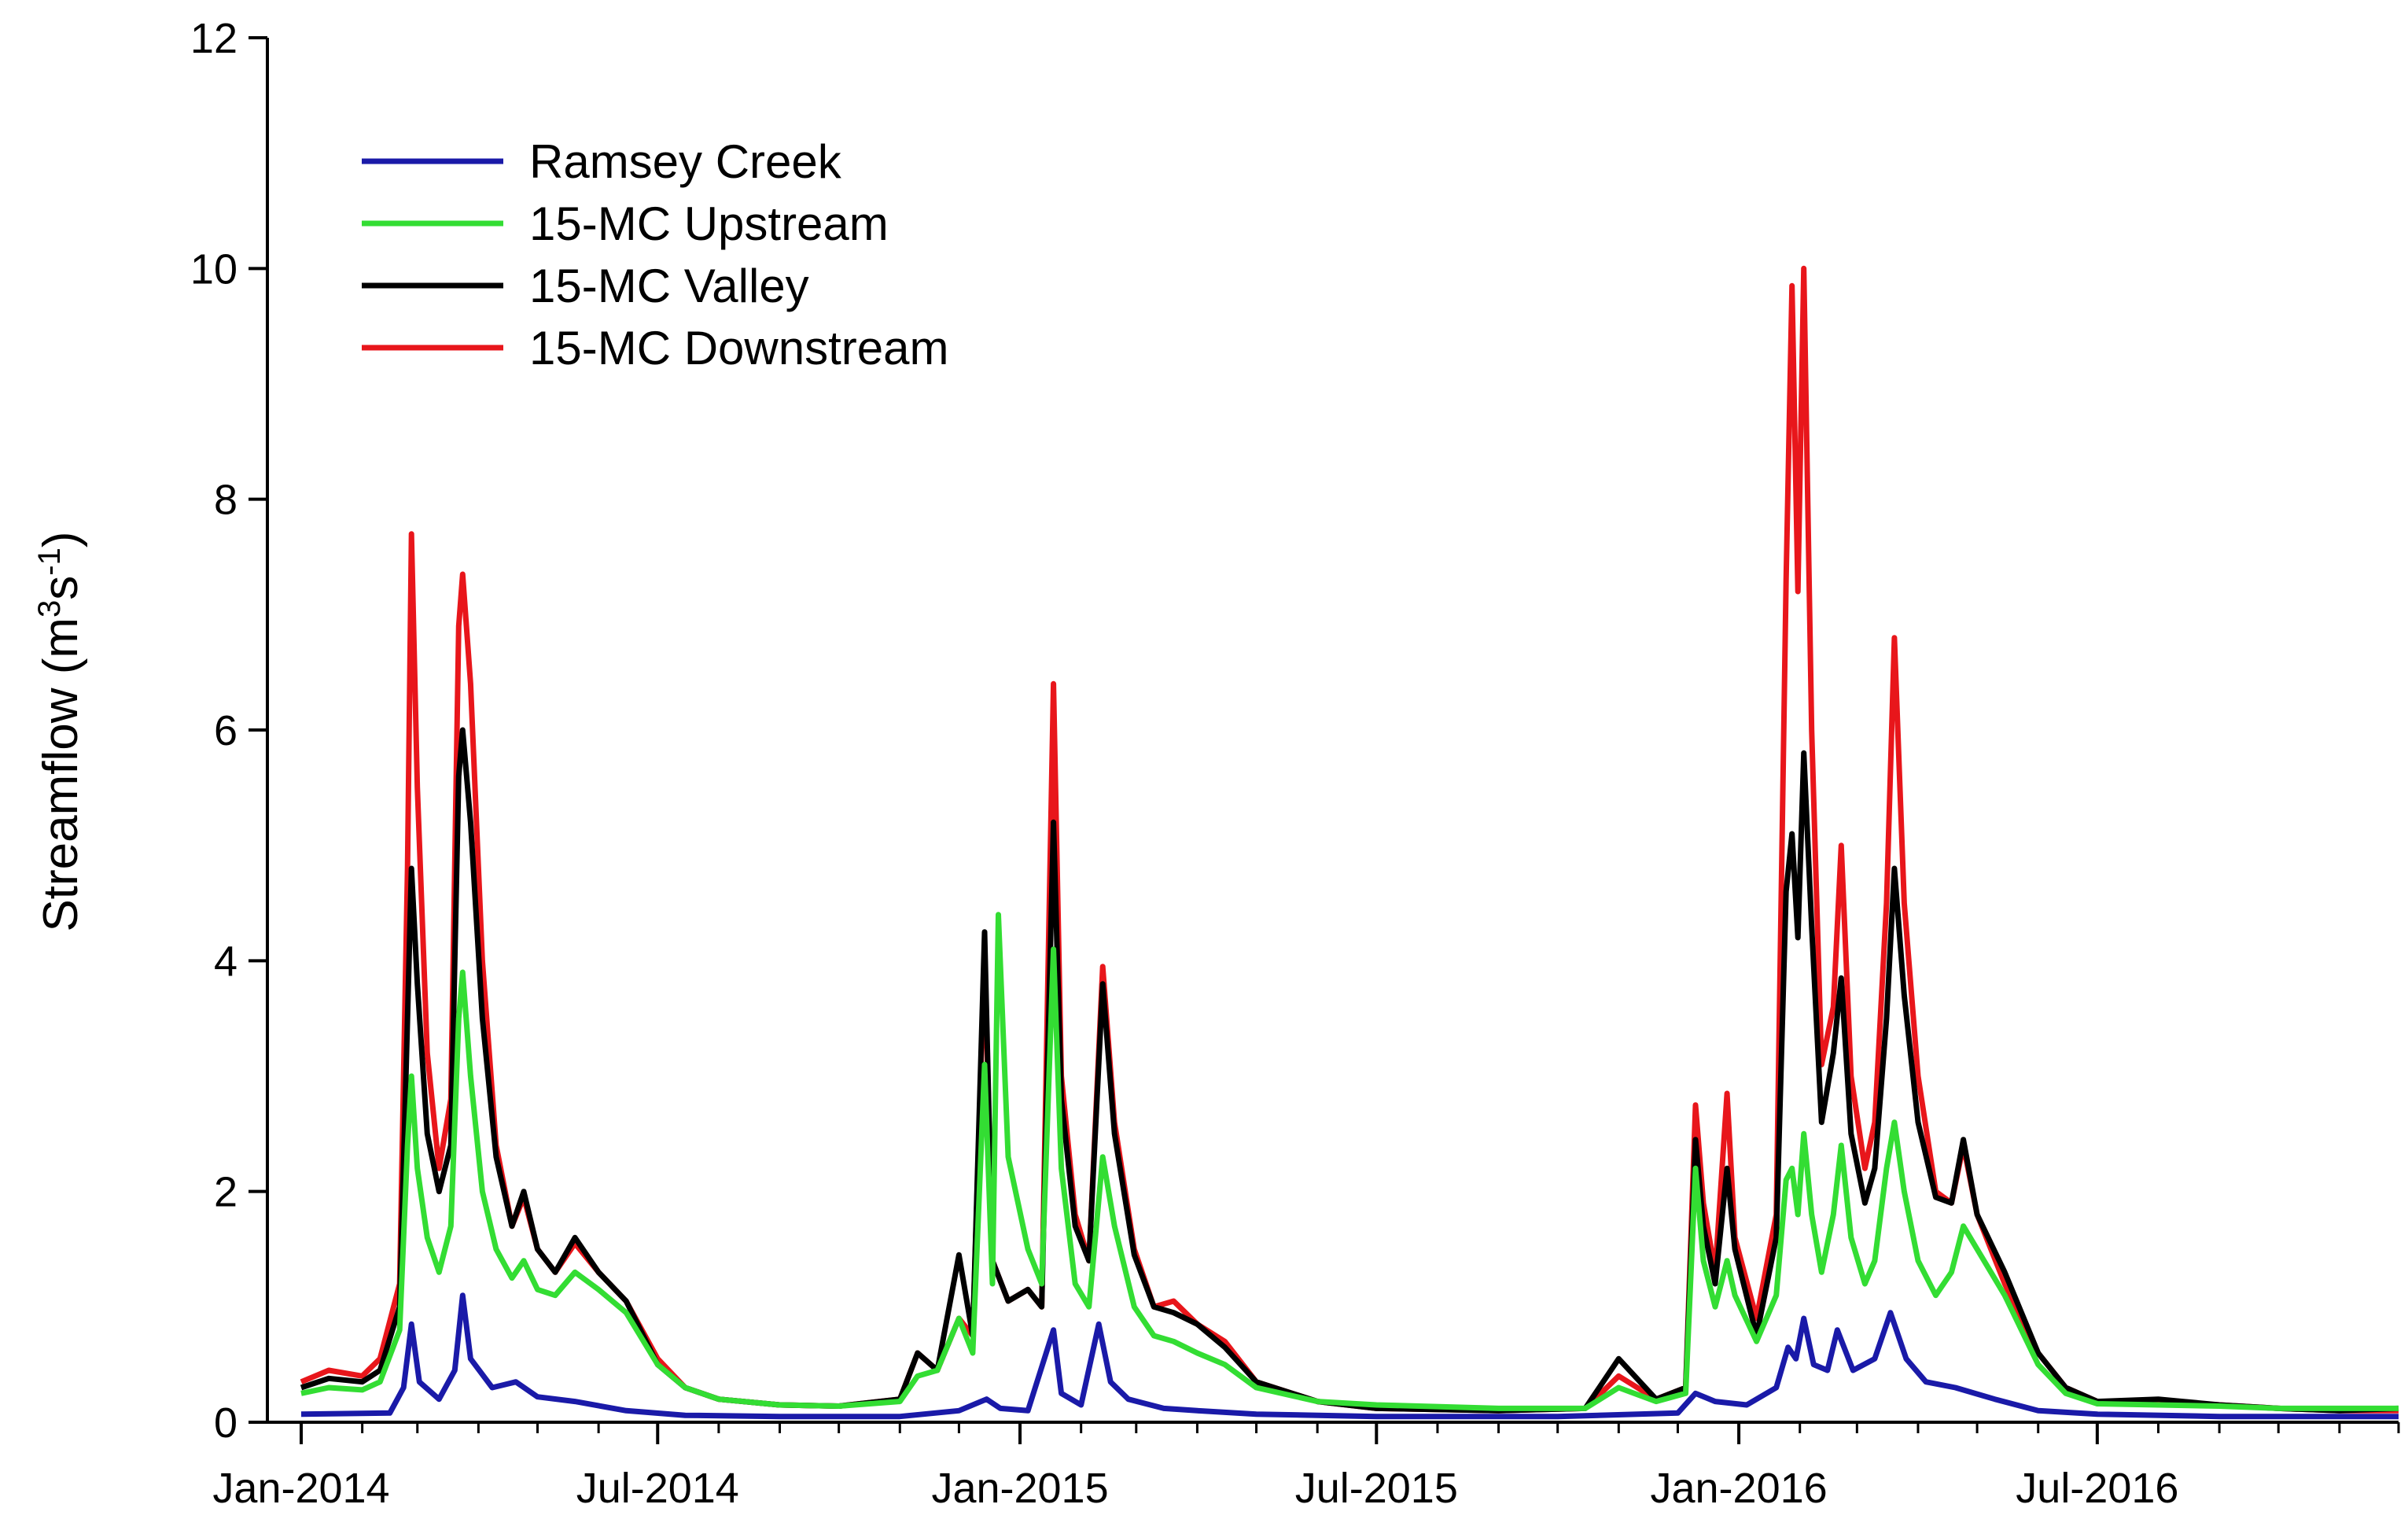 This screenshot has height=1530, width=2408. What do you see at coordinates (669, 286) in the screenshot?
I see `legend-label-15-mc-valley: 15-MC Valley` at bounding box center [669, 286].